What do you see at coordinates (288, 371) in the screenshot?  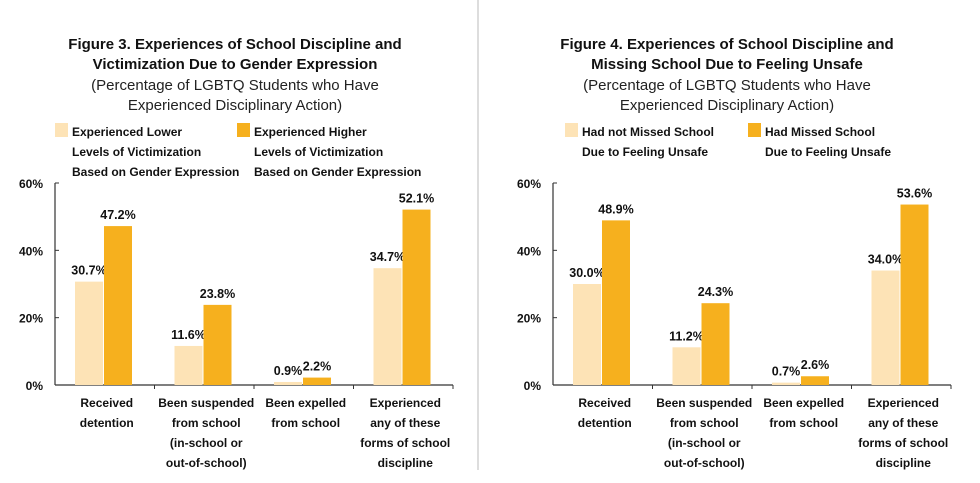 I see `data-label: 0.9%` at bounding box center [288, 371].